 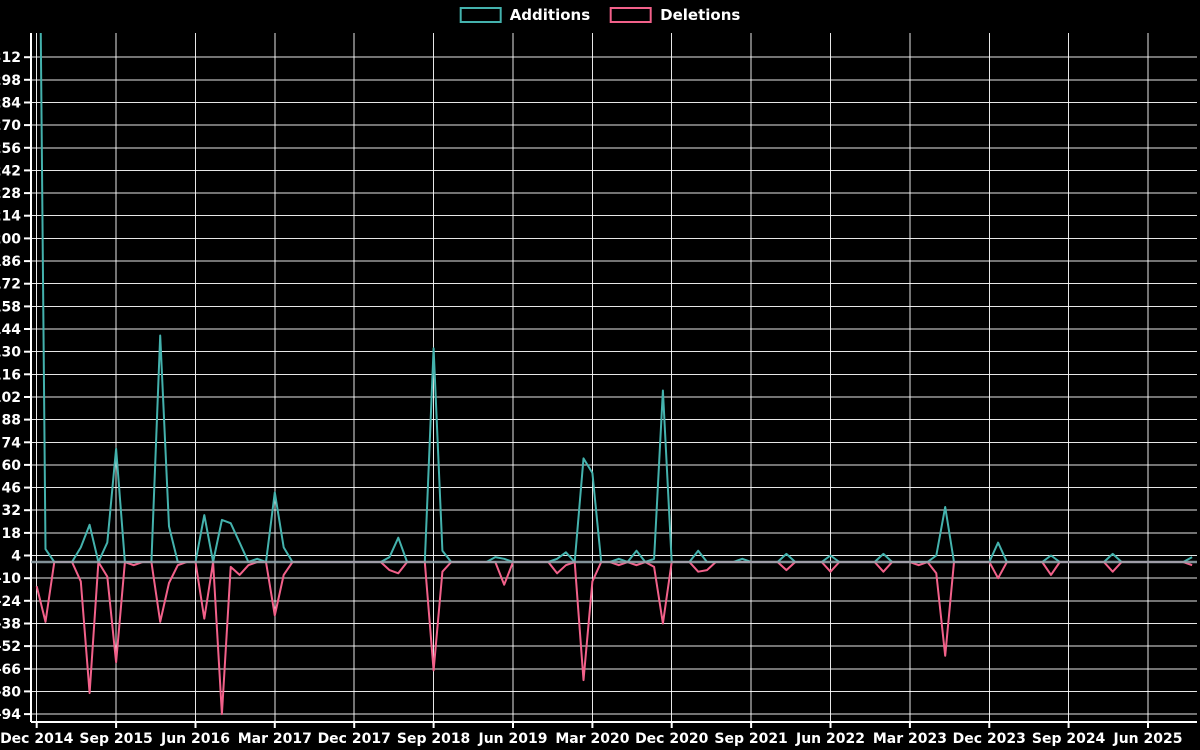 What do you see at coordinates (1069, 739) in the screenshot?
I see `x-tick-label: Sep 2024` at bounding box center [1069, 739].